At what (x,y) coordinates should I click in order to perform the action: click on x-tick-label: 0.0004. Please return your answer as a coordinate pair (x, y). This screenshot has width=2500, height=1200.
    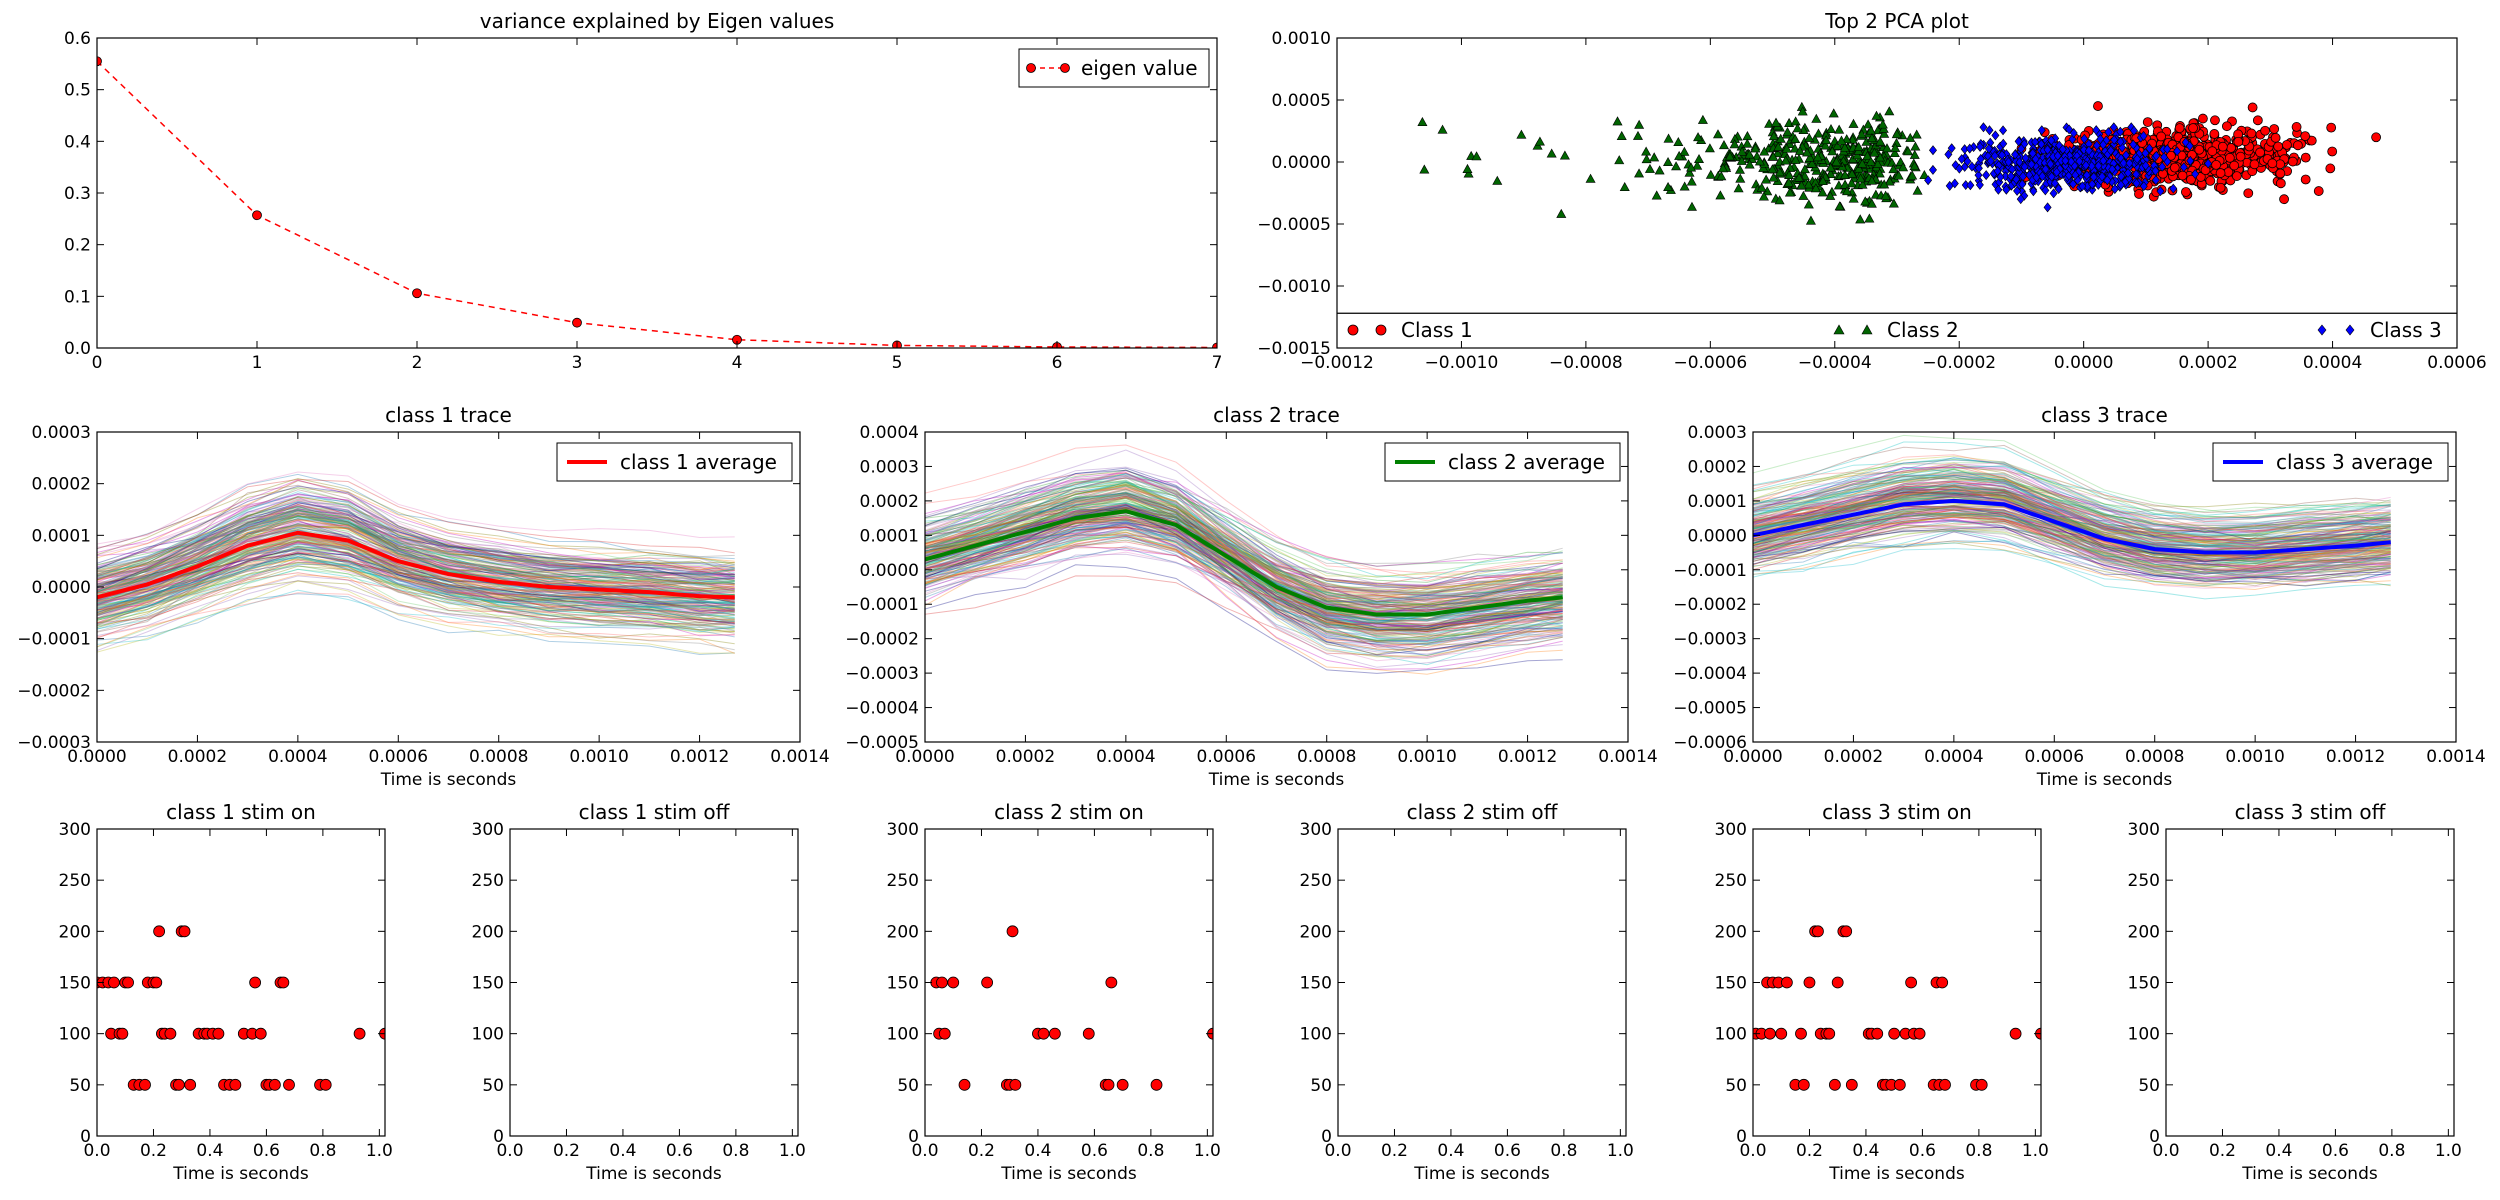
    Looking at the image, I should click on (1125, 757).